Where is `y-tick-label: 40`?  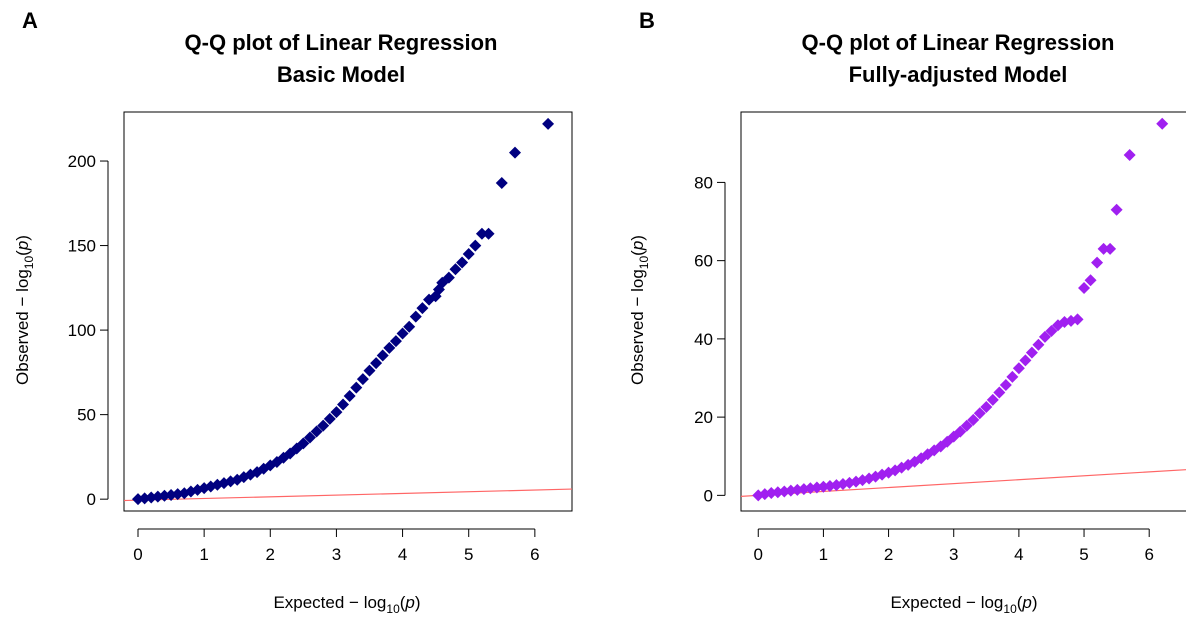
y-tick-label: 40 is located at coordinates (703, 339).